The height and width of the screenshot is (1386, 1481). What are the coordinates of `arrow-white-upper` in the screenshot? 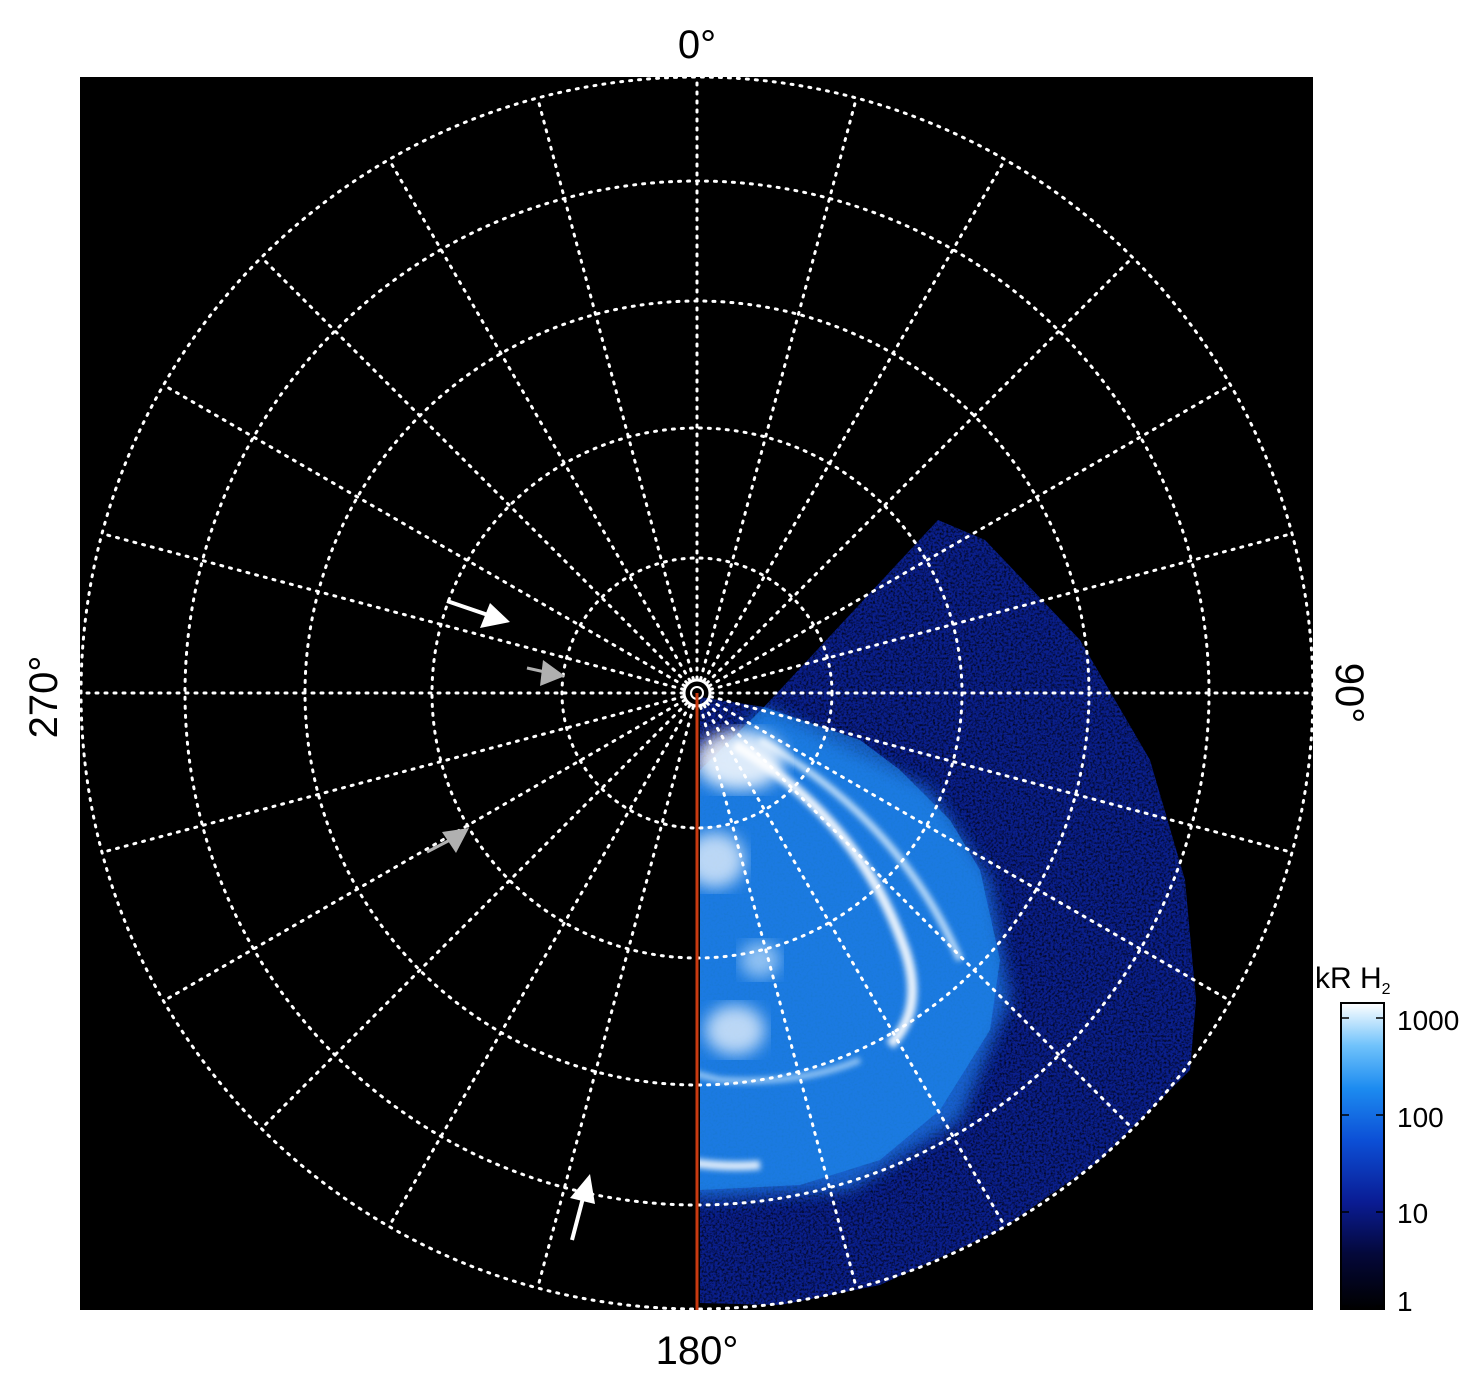 It's located at (478, 613).